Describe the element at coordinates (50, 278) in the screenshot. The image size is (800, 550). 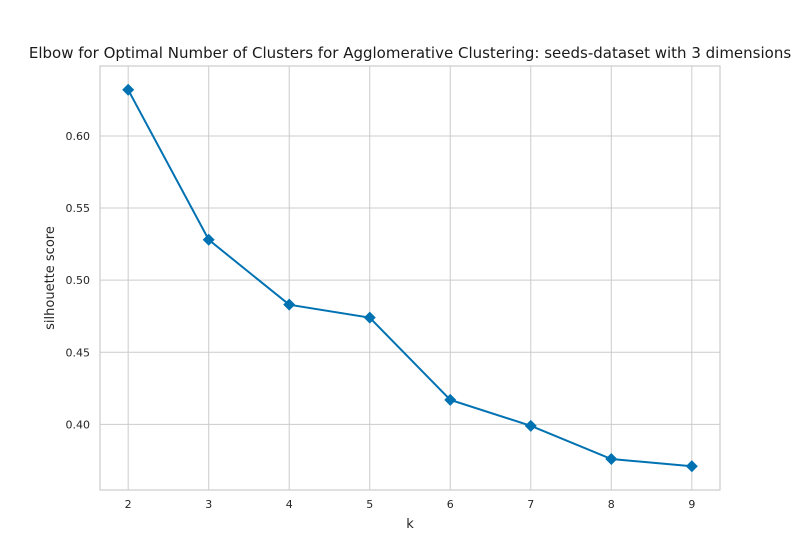
I see `y-axis-label: silhouette score` at that location.